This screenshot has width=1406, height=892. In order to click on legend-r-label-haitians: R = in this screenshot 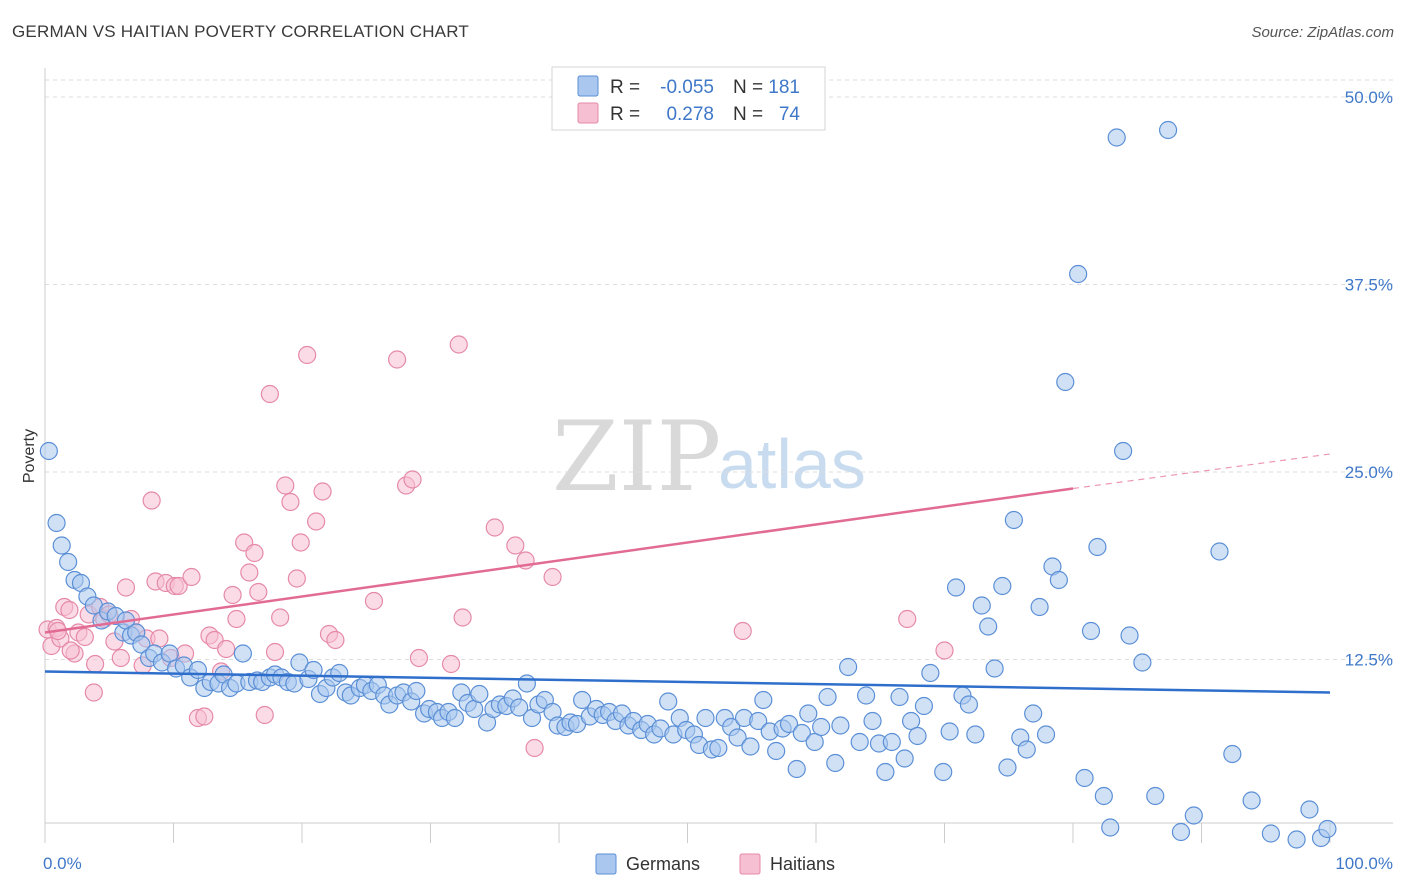, I will do `click(625, 114)`.